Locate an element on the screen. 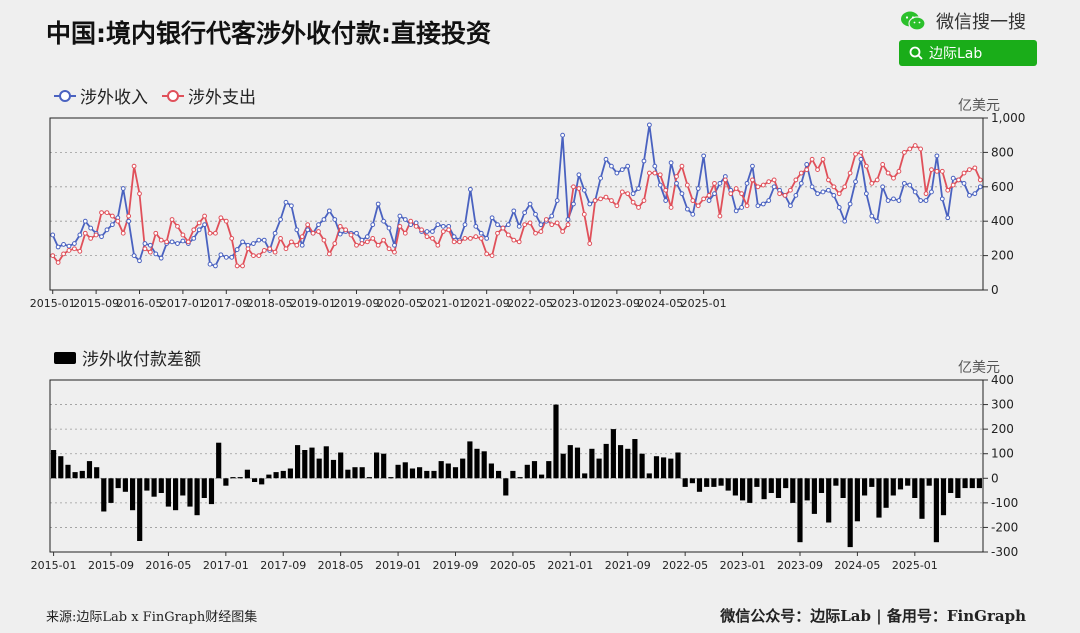  wechat-search-label: 微信搜一搜 is located at coordinates (963, 21).